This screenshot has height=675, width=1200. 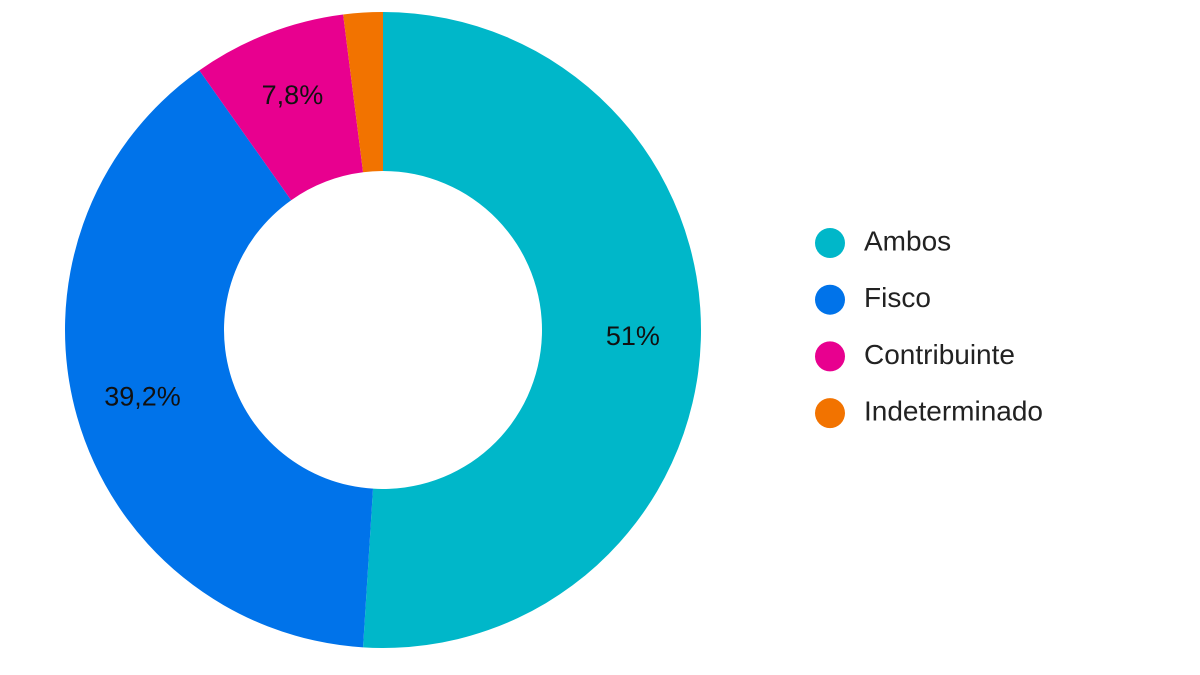 I want to click on slice-label: 39,2%, so click(x=142, y=396).